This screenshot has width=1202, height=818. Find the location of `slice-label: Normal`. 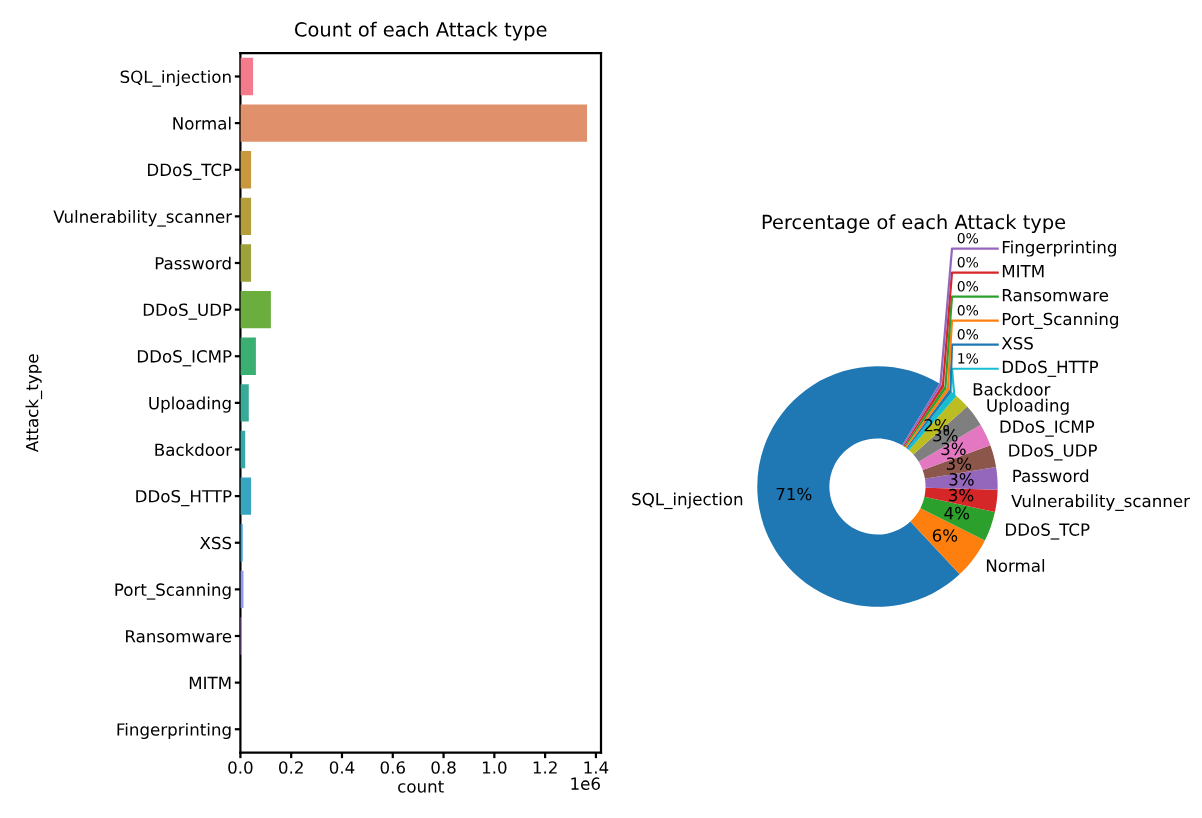

slice-label: Normal is located at coordinates (1015, 565).